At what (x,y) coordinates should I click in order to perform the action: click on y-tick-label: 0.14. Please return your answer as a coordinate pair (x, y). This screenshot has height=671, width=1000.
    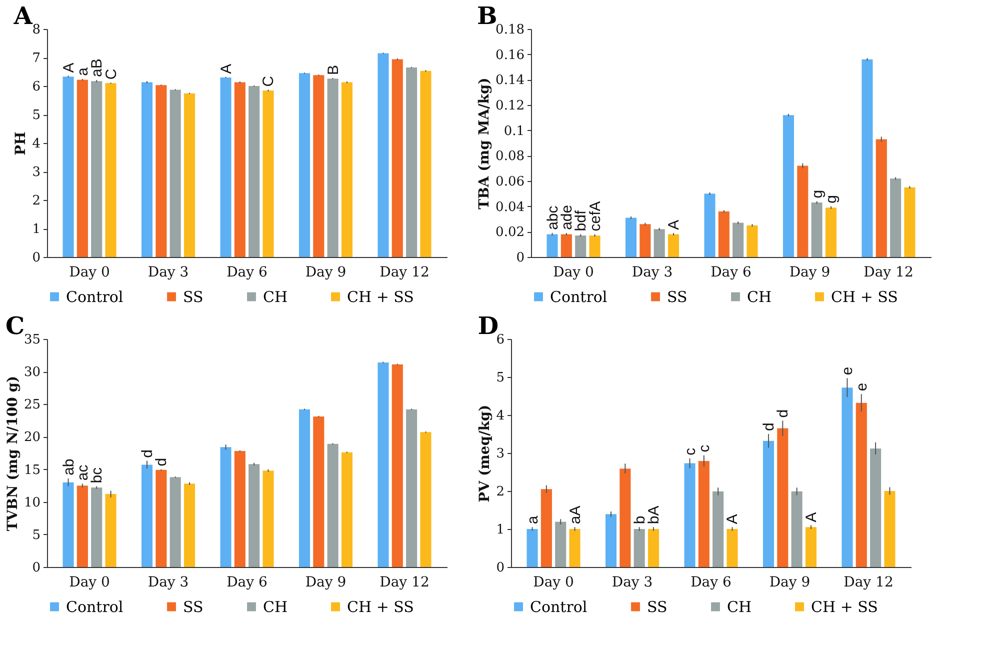
    Looking at the image, I should click on (510, 80).